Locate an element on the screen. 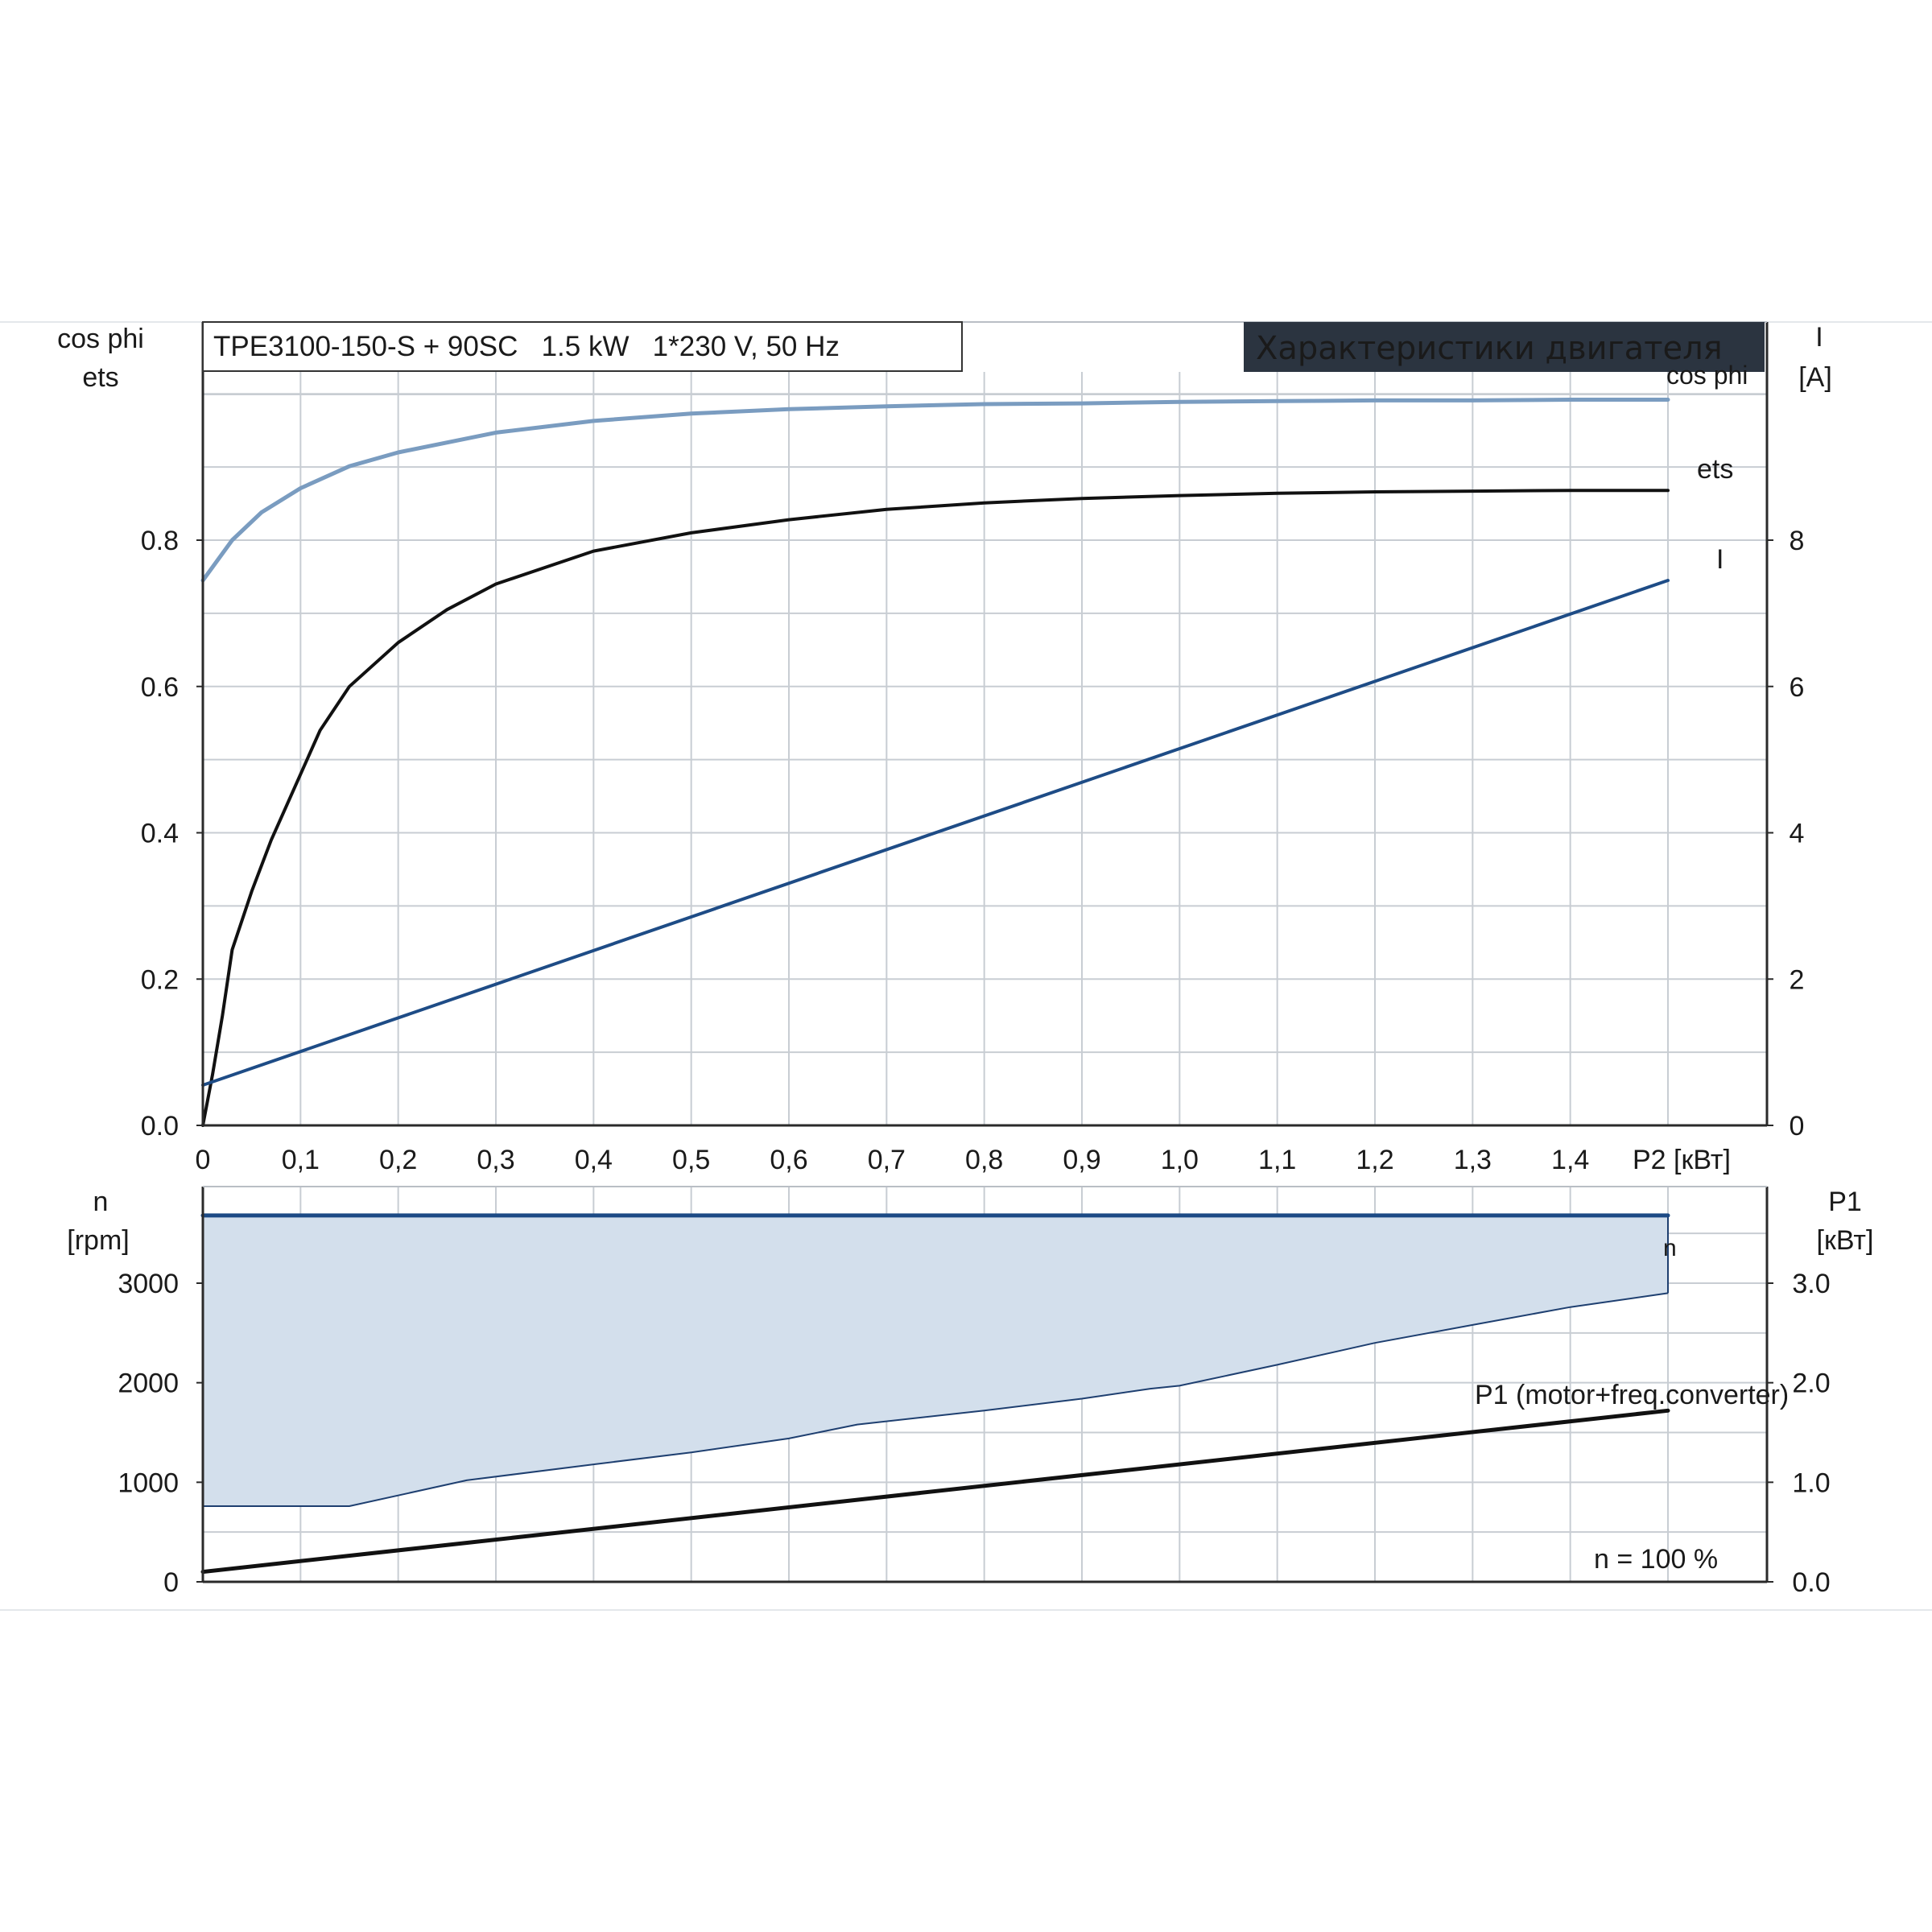 The height and width of the screenshot is (1932, 1932). y-left-label-cosphi: cos phi is located at coordinates (100, 339).